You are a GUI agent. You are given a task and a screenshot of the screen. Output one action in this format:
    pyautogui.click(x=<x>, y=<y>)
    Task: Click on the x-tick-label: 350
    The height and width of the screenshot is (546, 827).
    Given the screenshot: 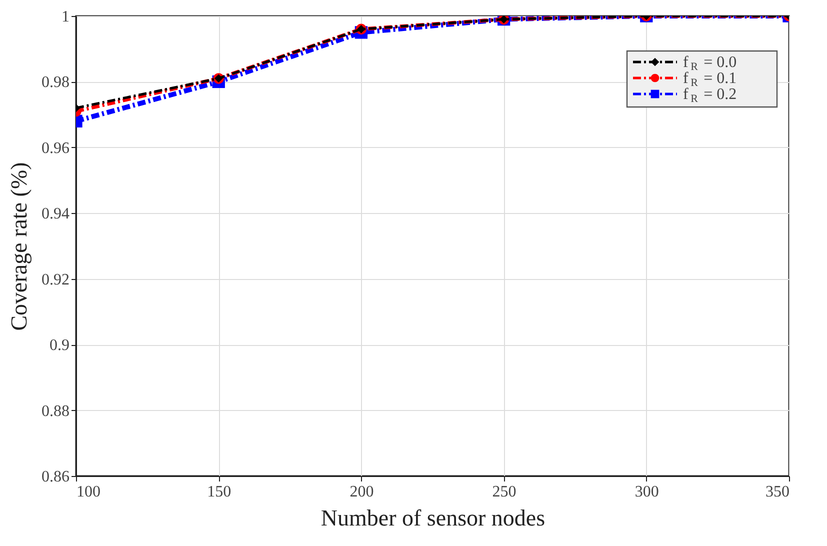 What is the action you would take?
    pyautogui.click(x=778, y=492)
    